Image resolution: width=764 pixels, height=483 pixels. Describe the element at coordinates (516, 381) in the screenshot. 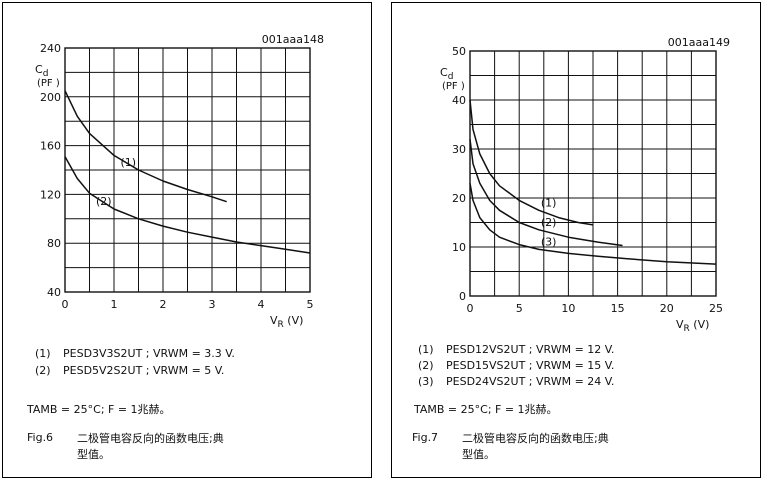

I see `legend-item-3: (3) PESD24VS2UT ; VRWM = 24 V.` at that location.